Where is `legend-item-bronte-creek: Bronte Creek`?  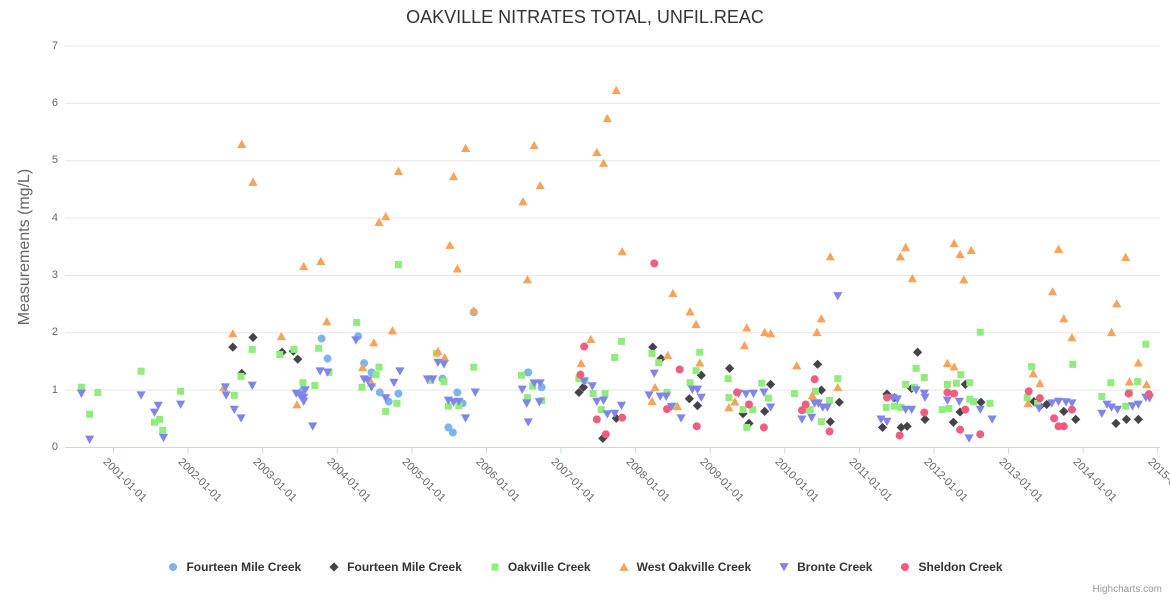 legend-item-bronte-creek: Bronte Creek is located at coordinates (825, 567).